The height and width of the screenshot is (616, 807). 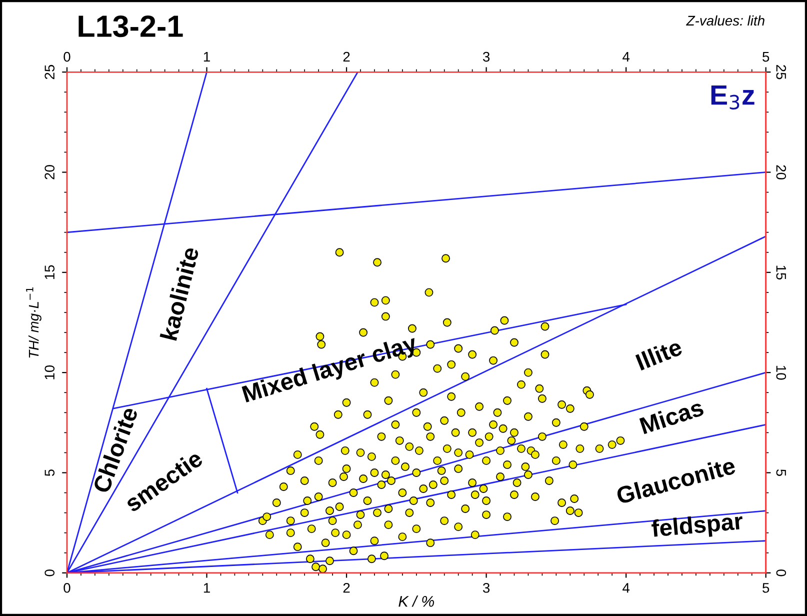 I want to click on annotation: E$_{3}$z, so click(x=732, y=98).